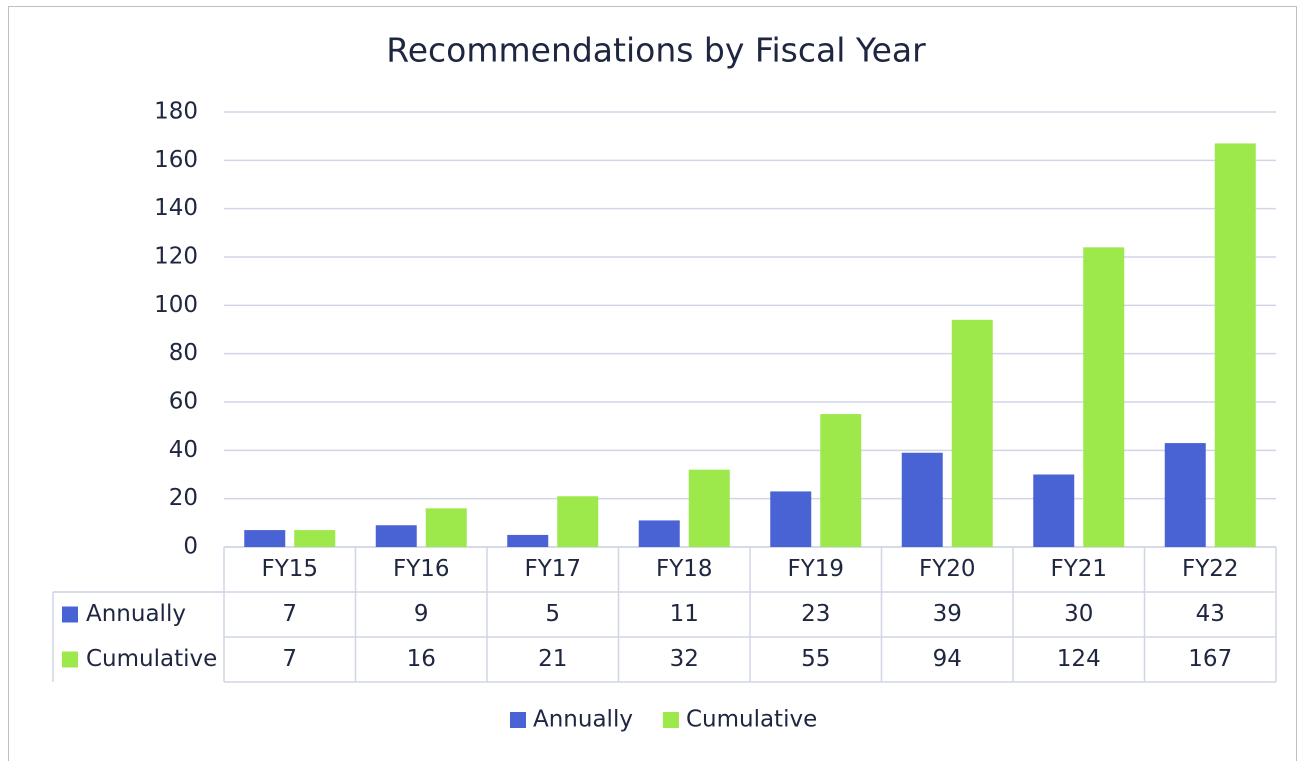 The height and width of the screenshot is (761, 1305). What do you see at coordinates (190, 547) in the screenshot?
I see `y-tick-label: 0` at bounding box center [190, 547].